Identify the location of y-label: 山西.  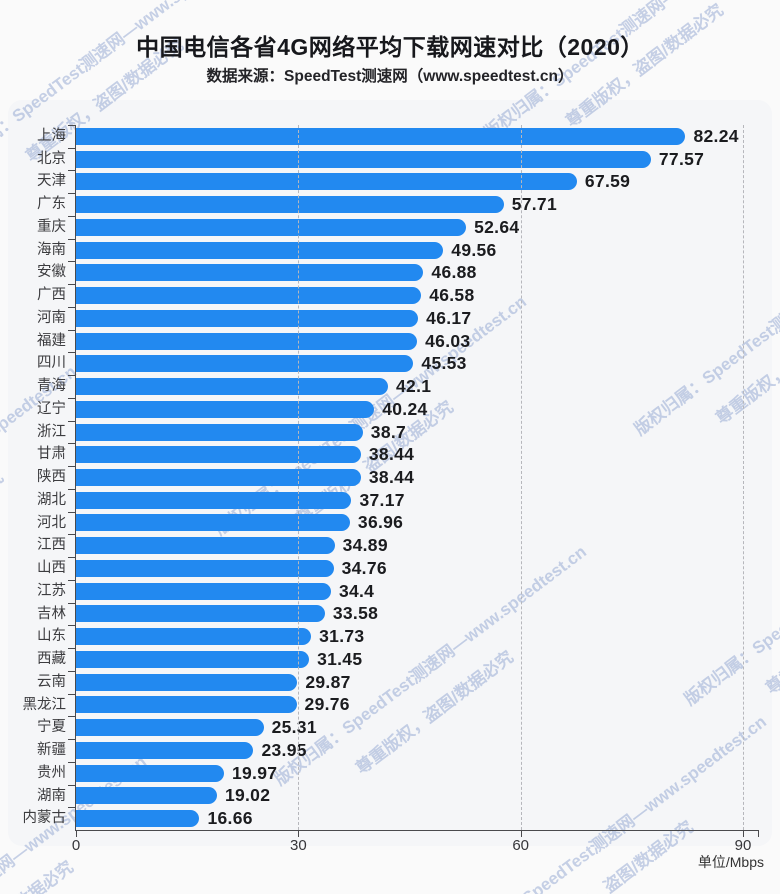
(51, 568).